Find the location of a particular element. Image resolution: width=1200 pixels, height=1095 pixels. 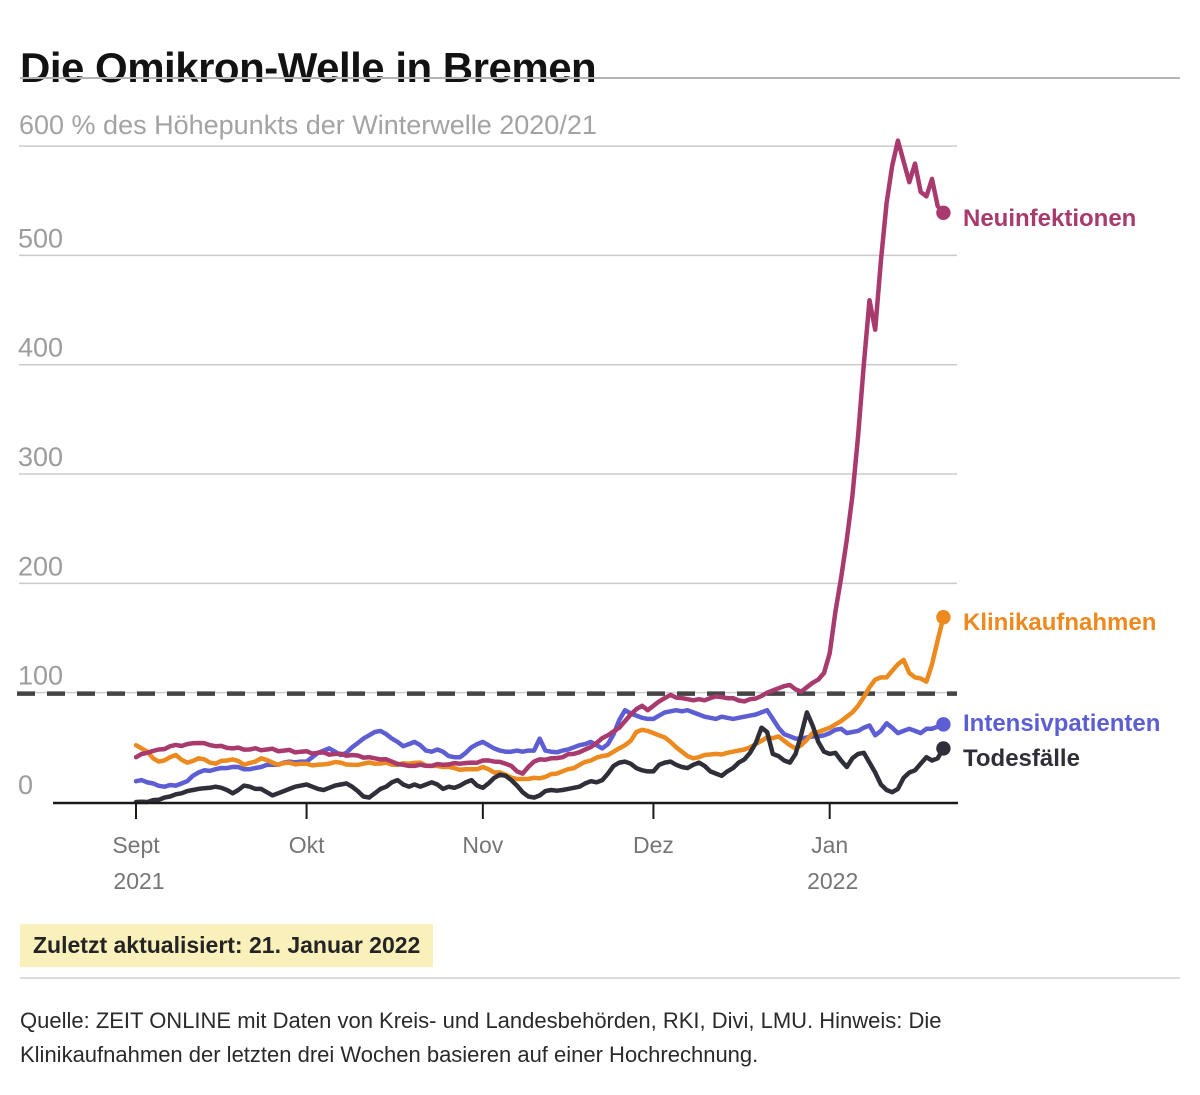

legend-todesfaelle: Todesfälle is located at coordinates (1021, 758).